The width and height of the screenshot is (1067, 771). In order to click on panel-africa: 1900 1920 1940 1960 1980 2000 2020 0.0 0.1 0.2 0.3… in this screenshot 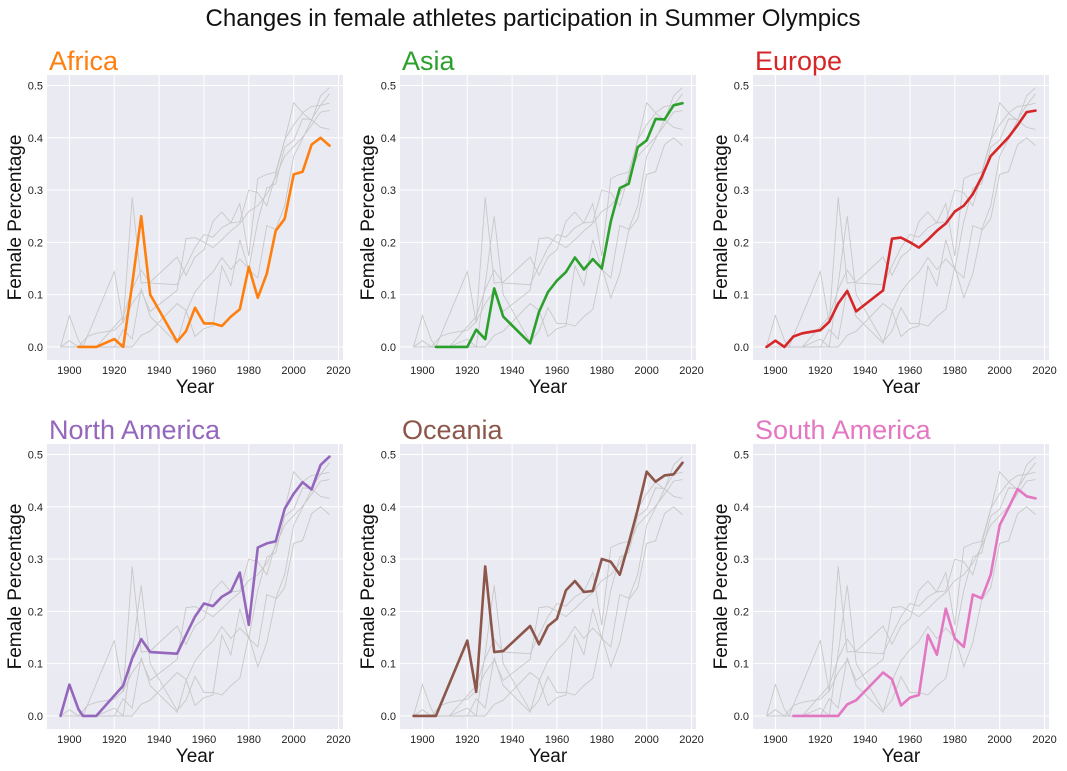, I will do `click(178, 222)`.